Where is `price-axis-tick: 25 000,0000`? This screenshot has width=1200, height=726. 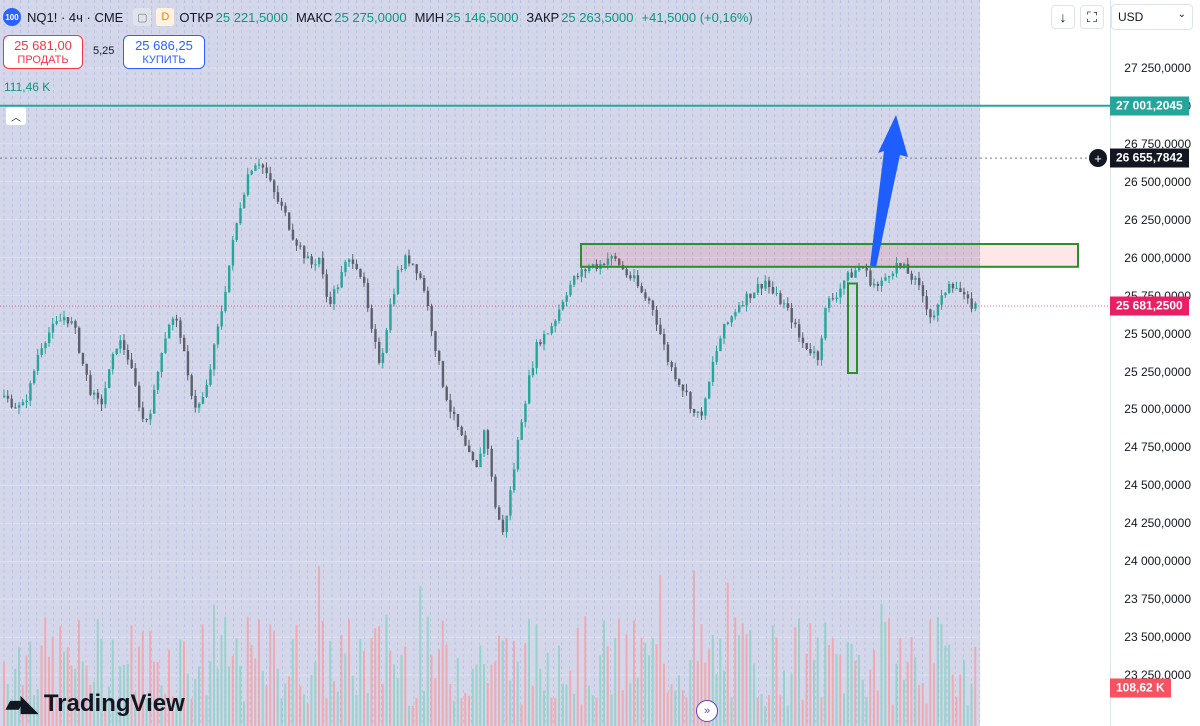
price-axis-tick: 25 000,0000 is located at coordinates (1157, 409).